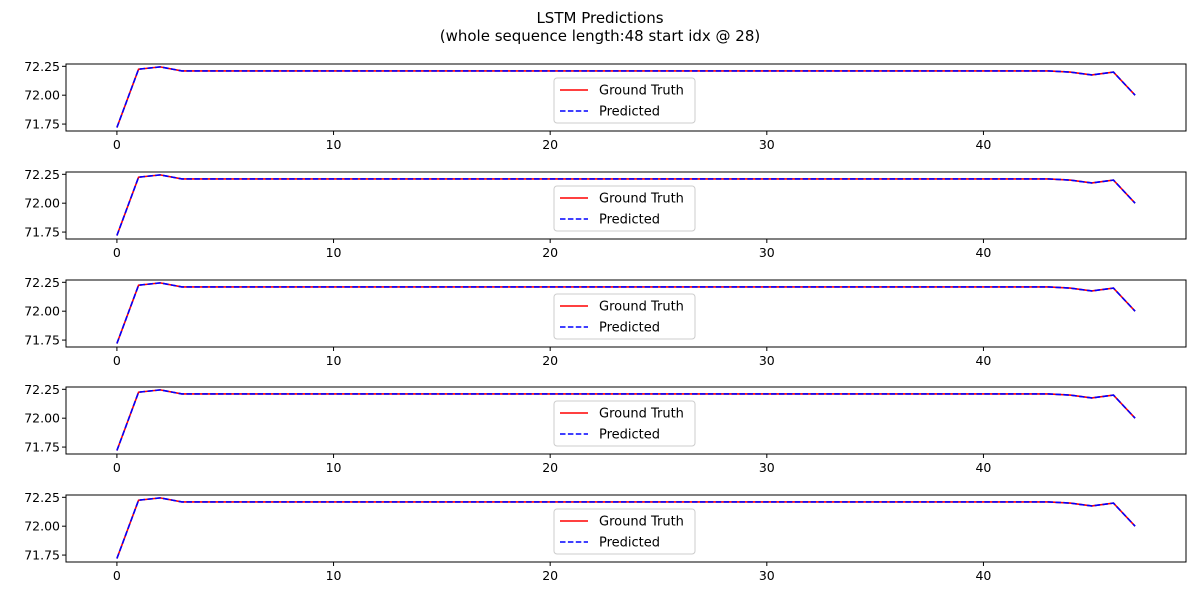 This screenshot has height=600, width=1200. What do you see at coordinates (600, 18) in the screenshot?
I see `figure-title: LSTM Predictions` at bounding box center [600, 18].